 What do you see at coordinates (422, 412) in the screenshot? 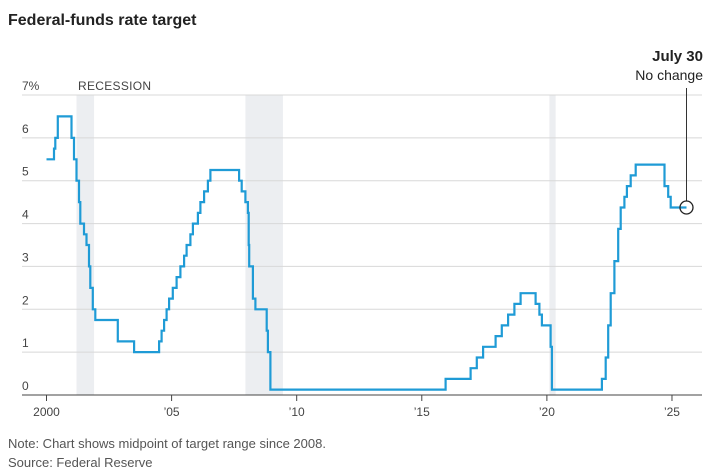
I see `x-tick-label-2015: ’15` at bounding box center [422, 412].